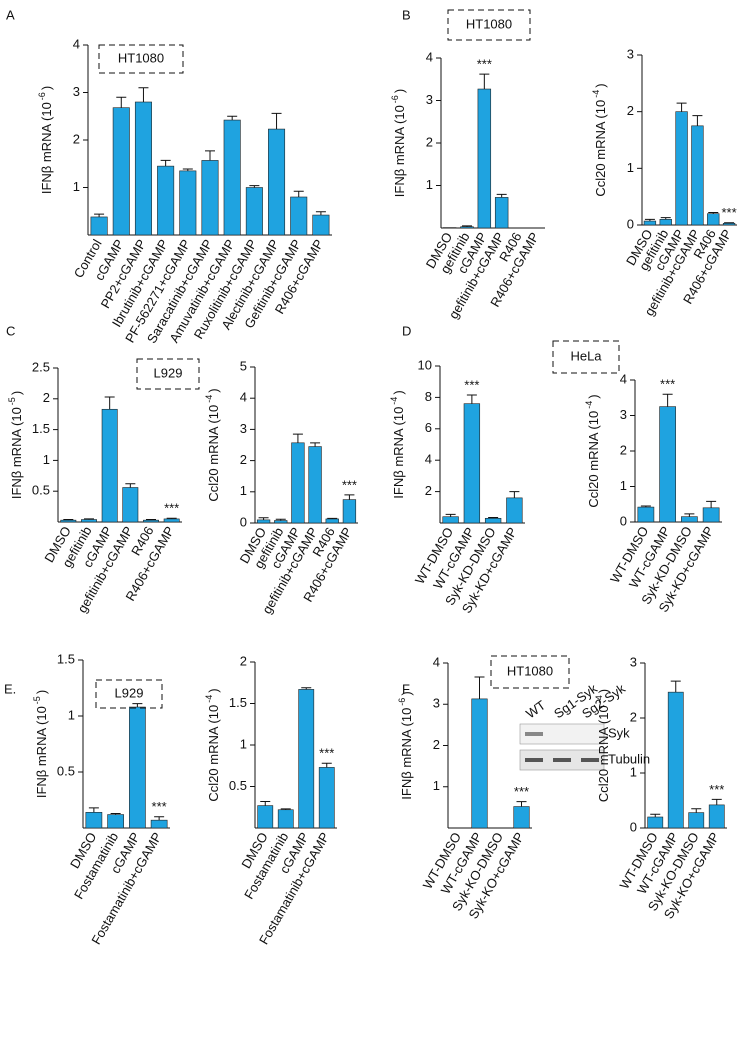 This screenshot has height=1049, width=741. Describe the element at coordinates (629, 758) in the screenshot. I see `blot-row-label: Tubulin` at that location.